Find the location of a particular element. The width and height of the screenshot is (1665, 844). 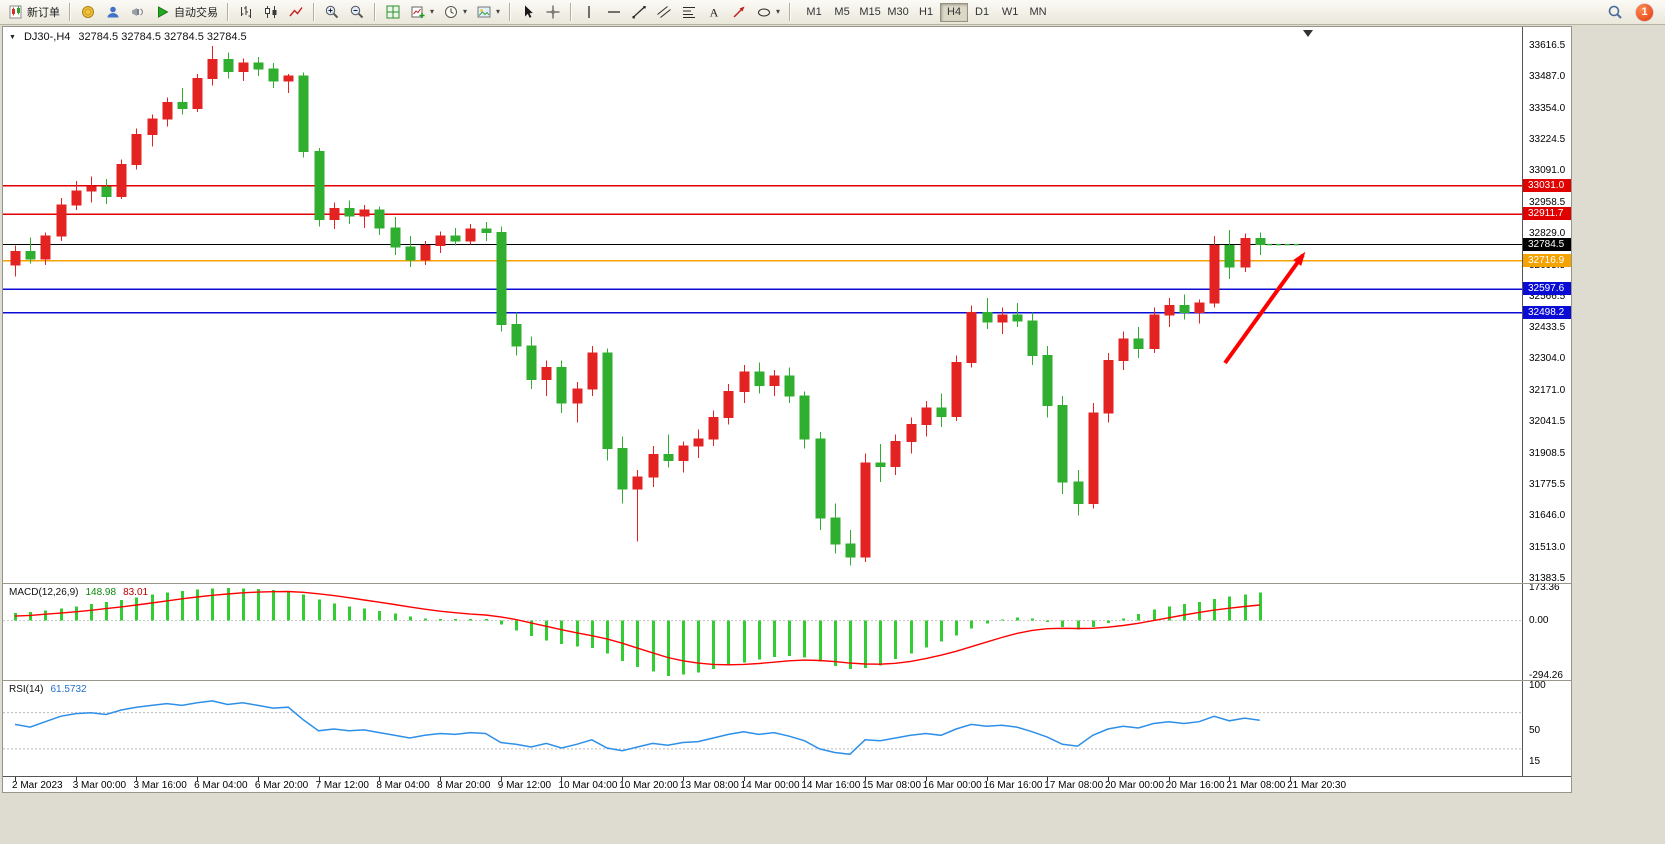

time-axis-label: 3 Mar 00:00 is located at coordinates (99, 785).